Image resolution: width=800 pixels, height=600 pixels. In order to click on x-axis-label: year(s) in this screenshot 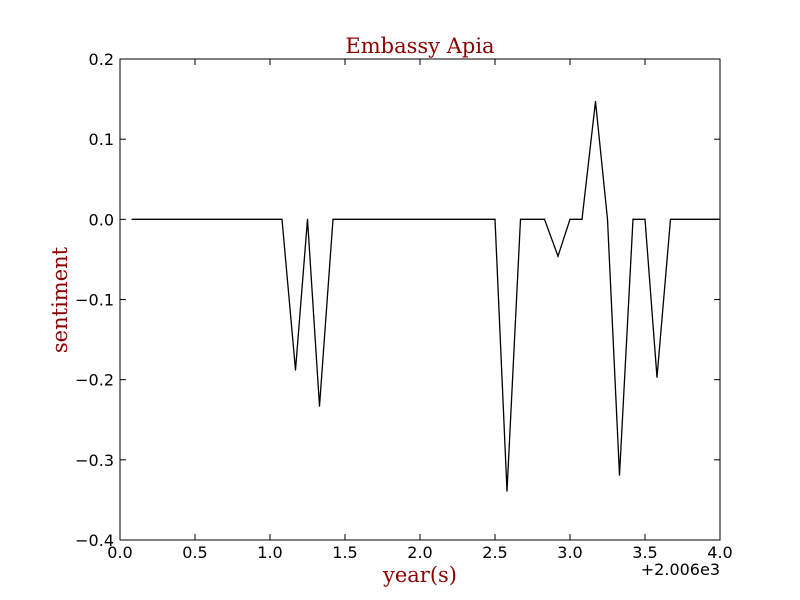, I will do `click(419, 575)`.